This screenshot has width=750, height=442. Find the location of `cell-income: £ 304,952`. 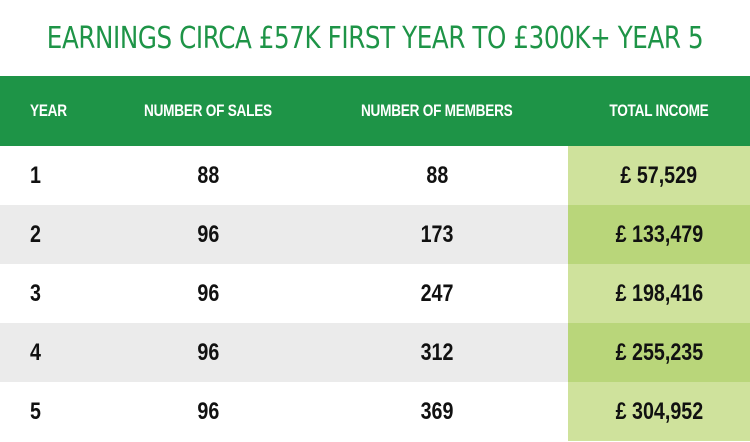

cell-income: £ 304,952 is located at coordinates (659, 411).